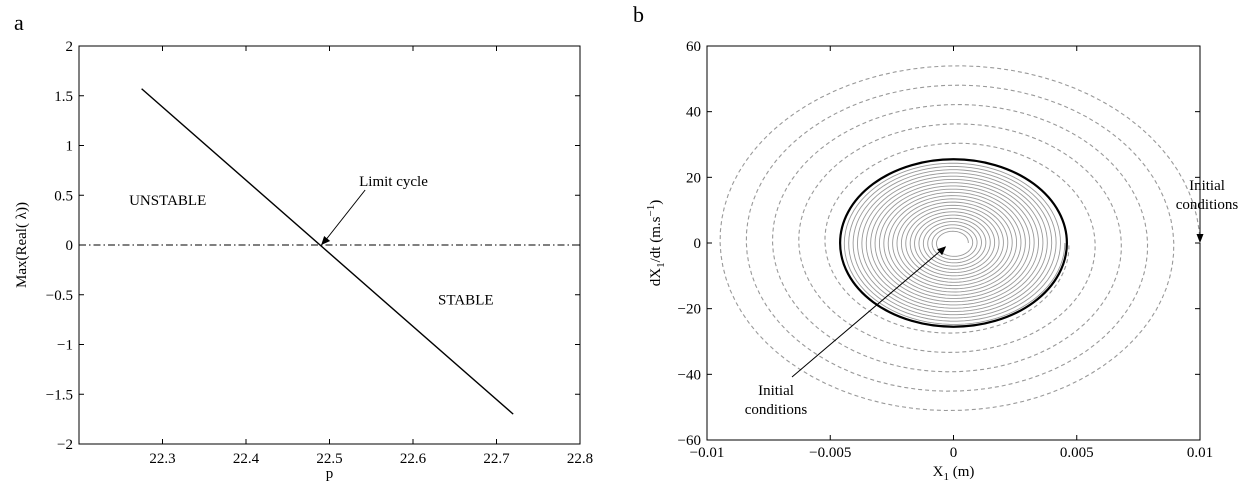  I want to click on chart-b-y-axis-label: dX1/dt (m.s−1), so click(656, 243).